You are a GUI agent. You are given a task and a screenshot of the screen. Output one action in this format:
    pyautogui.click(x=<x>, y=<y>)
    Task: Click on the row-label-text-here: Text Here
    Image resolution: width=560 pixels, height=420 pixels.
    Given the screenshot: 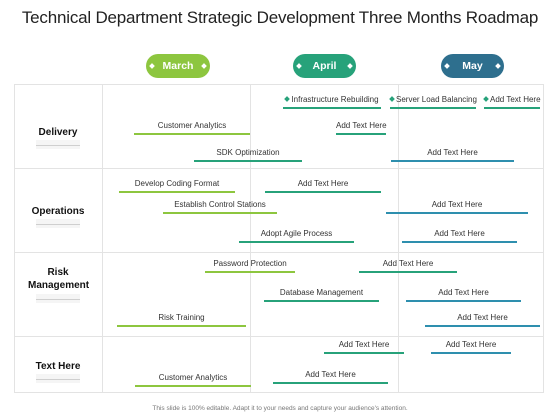 What is the action you would take?
    pyautogui.click(x=58, y=366)
    